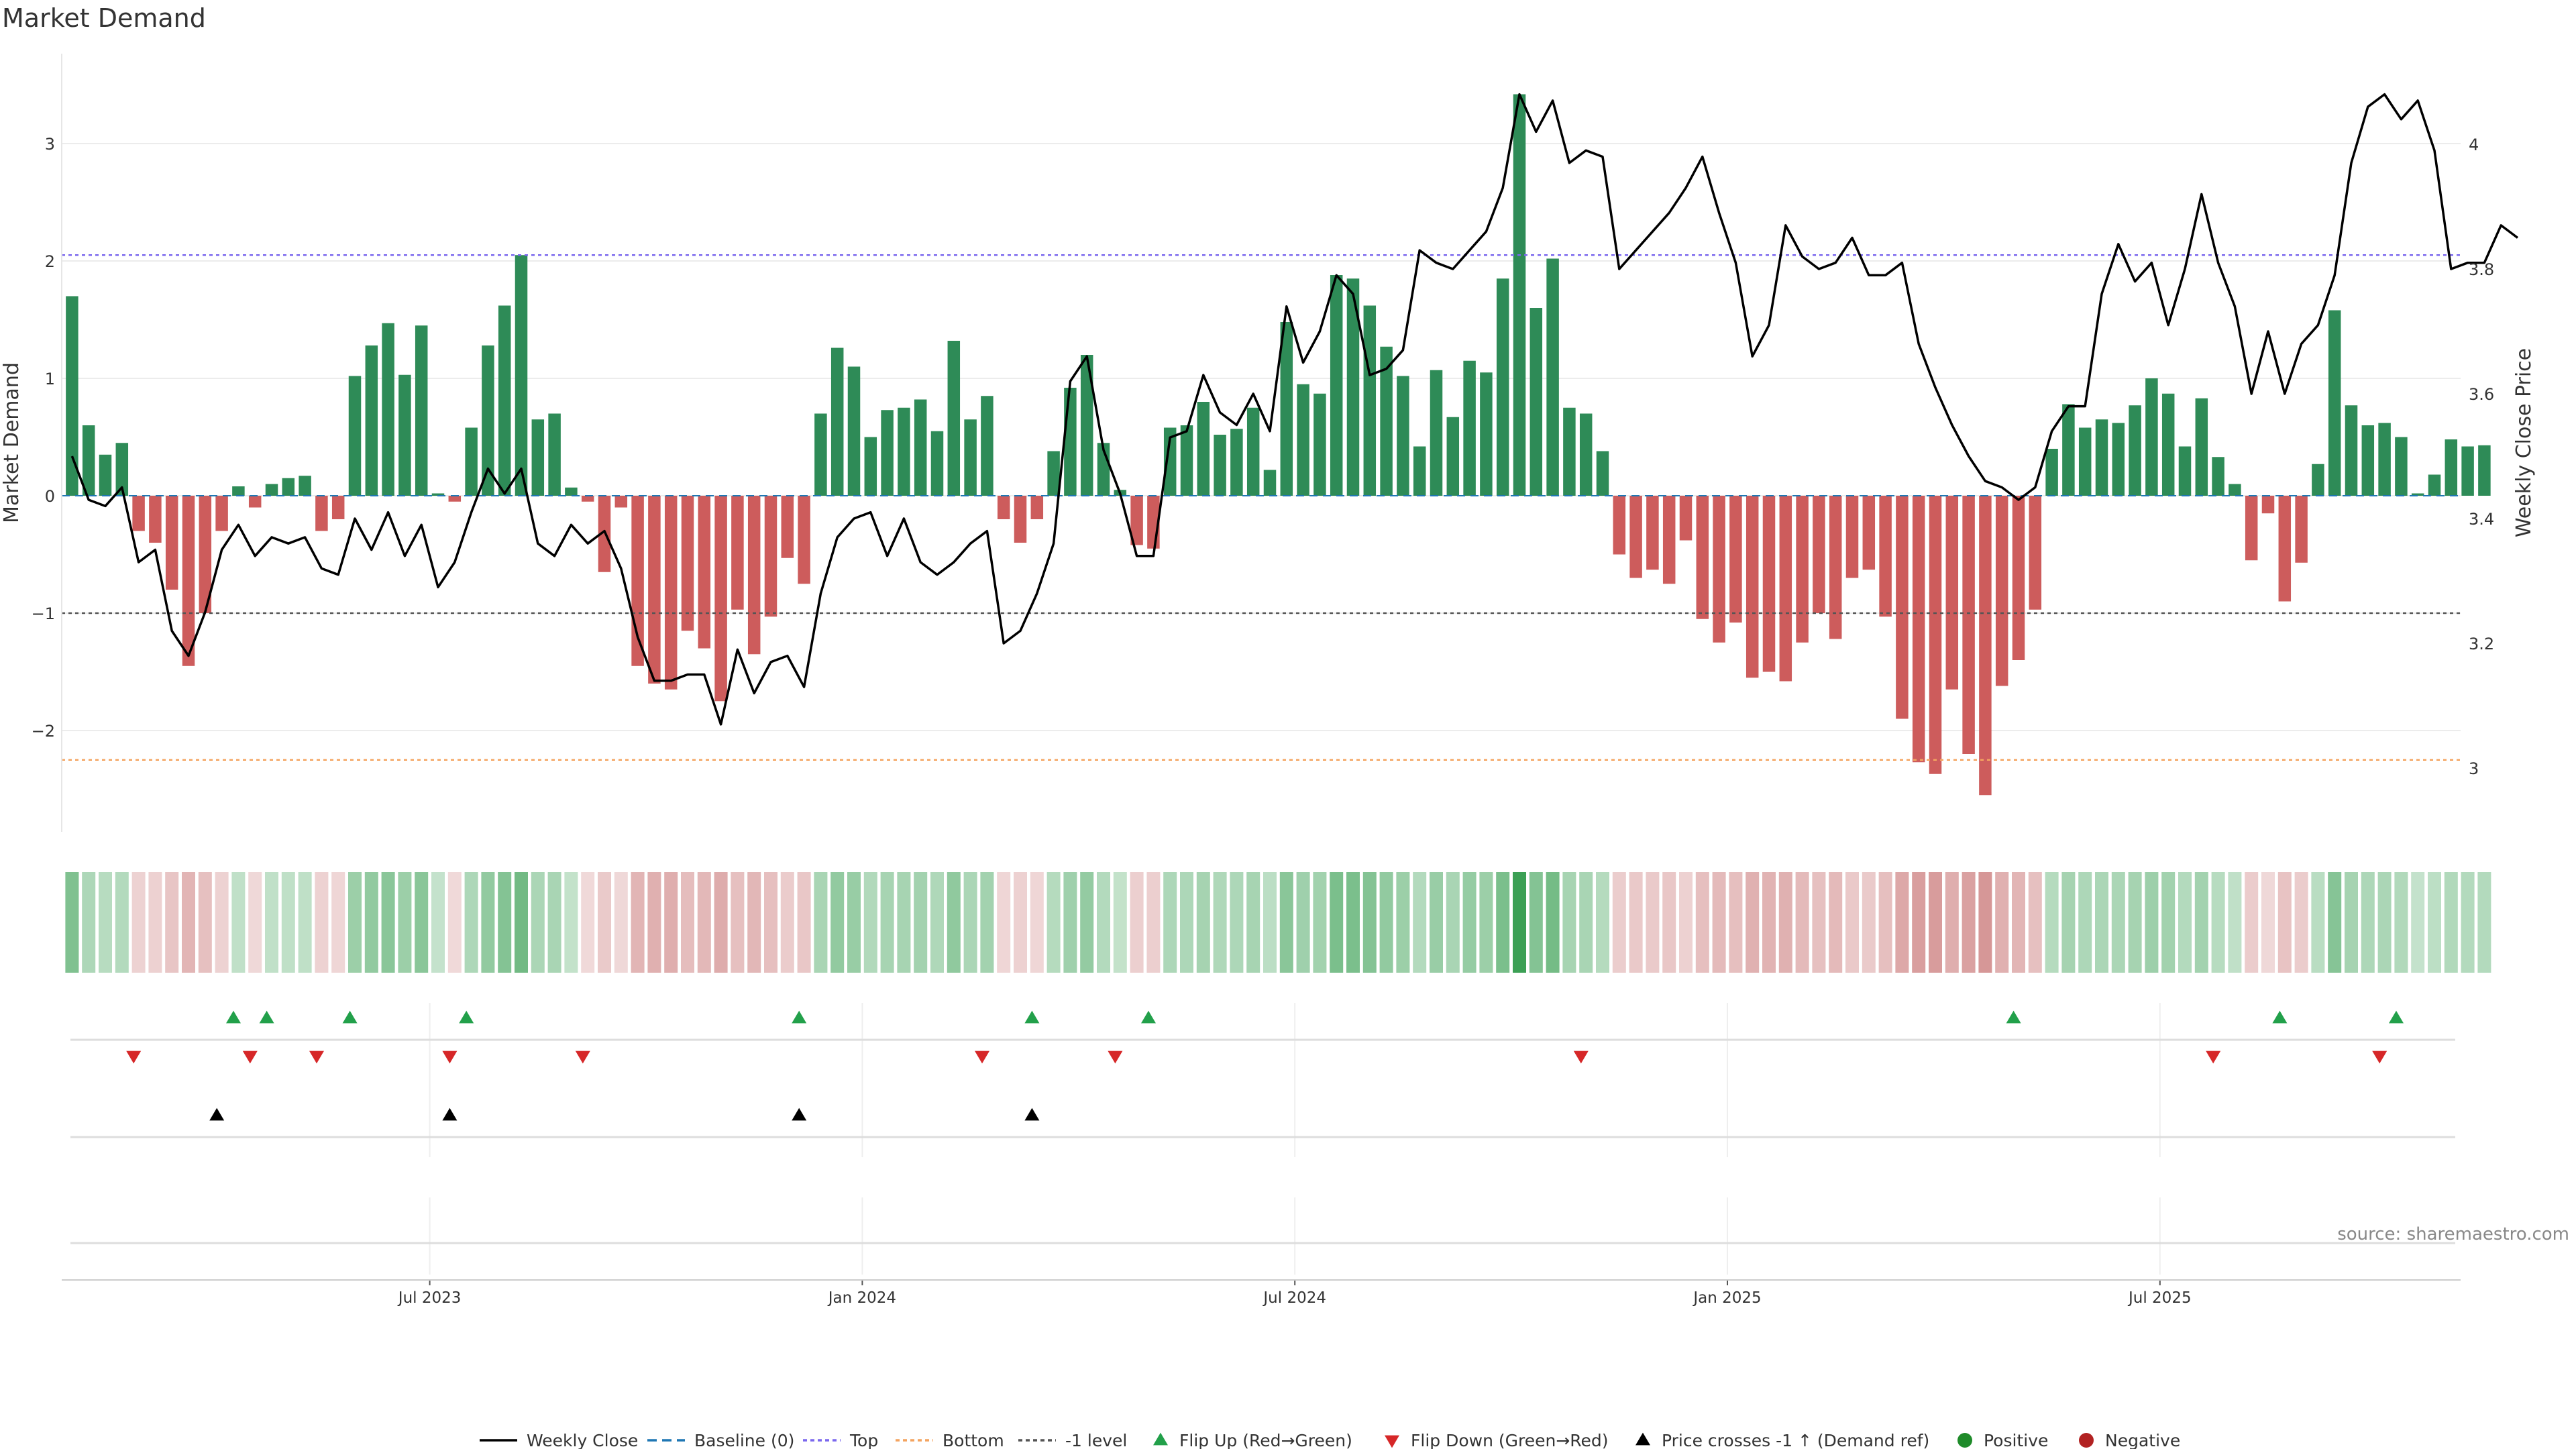  What do you see at coordinates (2524, 442) in the screenshot?
I see `y2-axis-title: Weekly Close Price` at bounding box center [2524, 442].